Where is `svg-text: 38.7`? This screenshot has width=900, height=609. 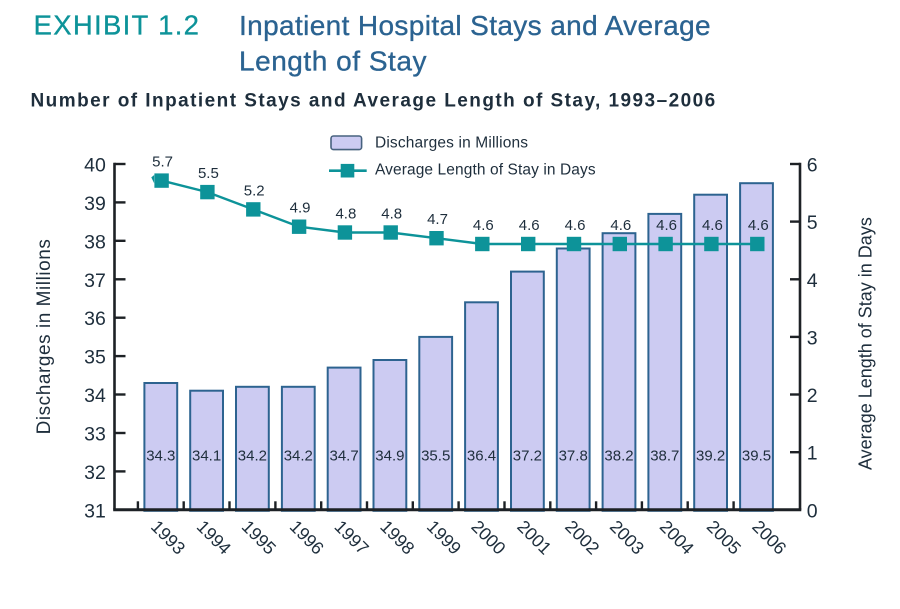 svg-text: 38.7 is located at coordinates (664, 456).